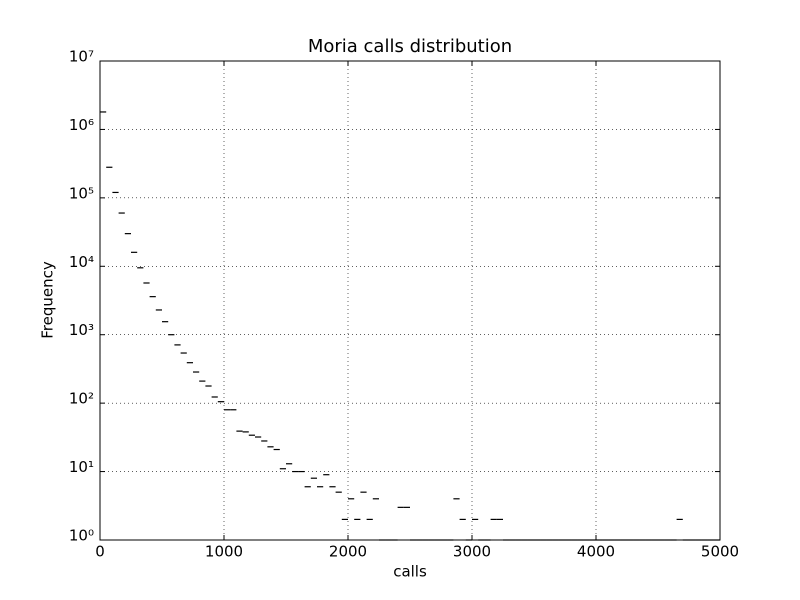 Image resolution: width=800 pixels, height=600 pixels. Describe the element at coordinates (472, 552) in the screenshot. I see `x-tick-label: 3000` at that location.